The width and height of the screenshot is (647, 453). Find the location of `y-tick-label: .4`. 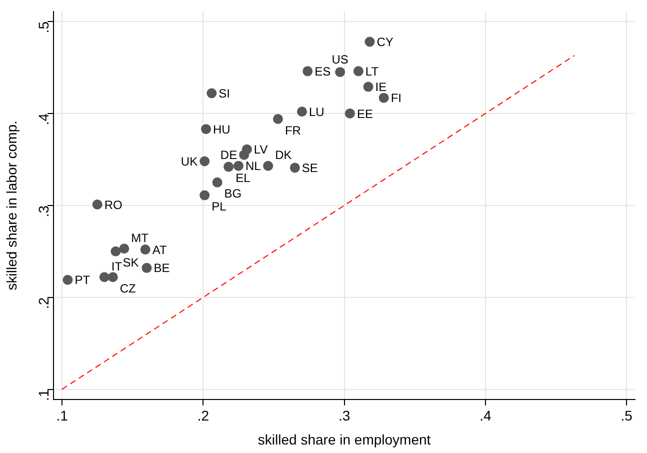

y-tick-label: .4 is located at coordinates (43, 119).